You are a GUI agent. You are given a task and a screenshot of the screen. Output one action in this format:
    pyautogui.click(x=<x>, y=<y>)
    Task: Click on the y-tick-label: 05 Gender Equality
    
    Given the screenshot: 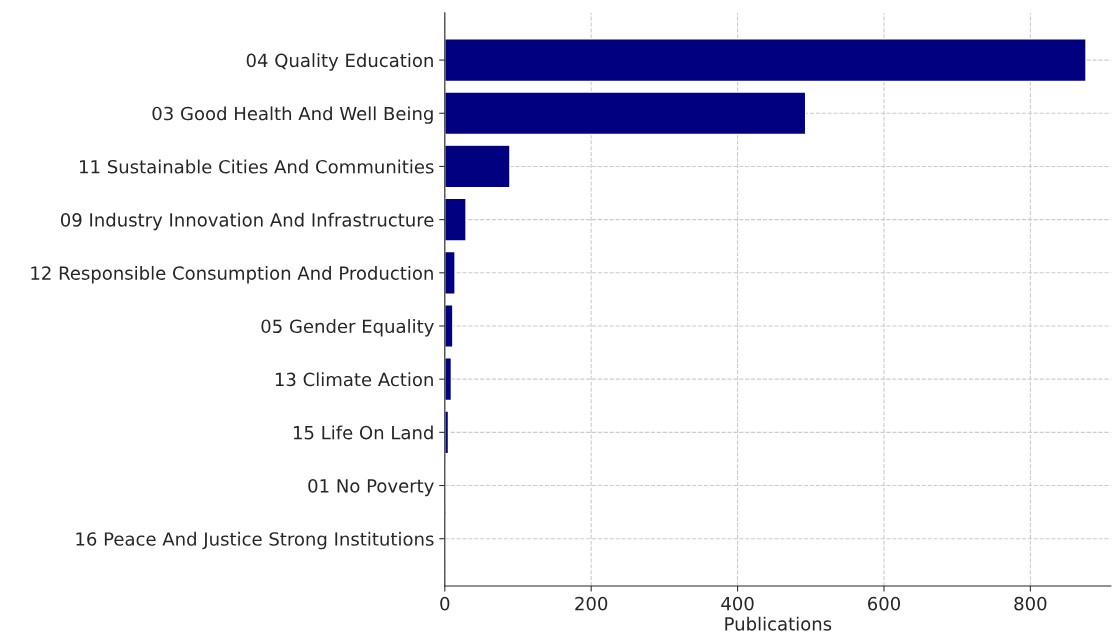 What is the action you would take?
    pyautogui.click(x=347, y=328)
    